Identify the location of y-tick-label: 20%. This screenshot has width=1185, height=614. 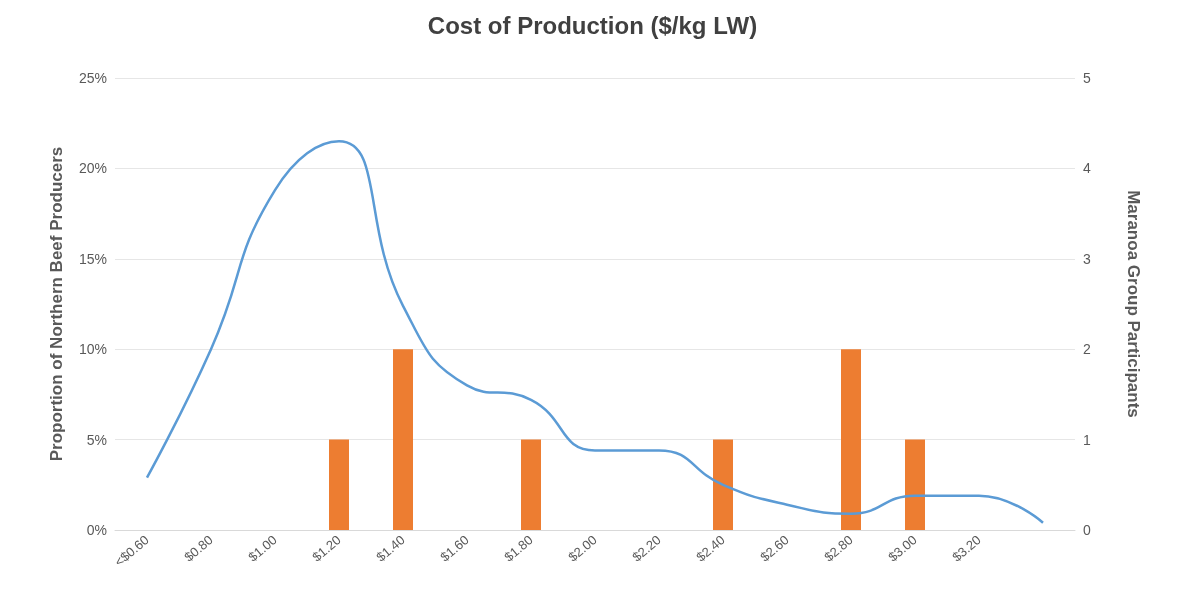
(92, 168).